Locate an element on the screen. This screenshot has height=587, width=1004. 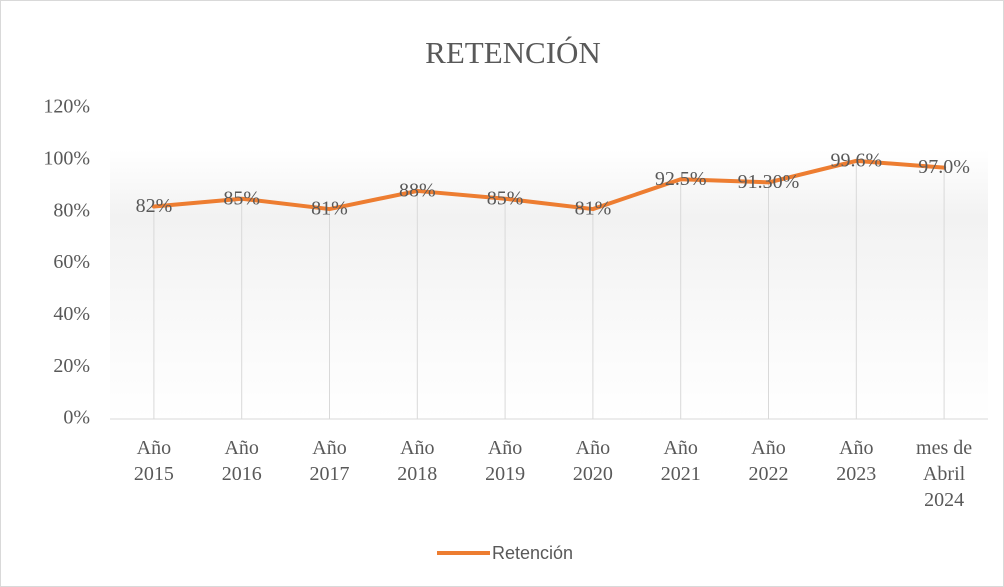
x-tick-label: Año 2017 is located at coordinates (330, 461).